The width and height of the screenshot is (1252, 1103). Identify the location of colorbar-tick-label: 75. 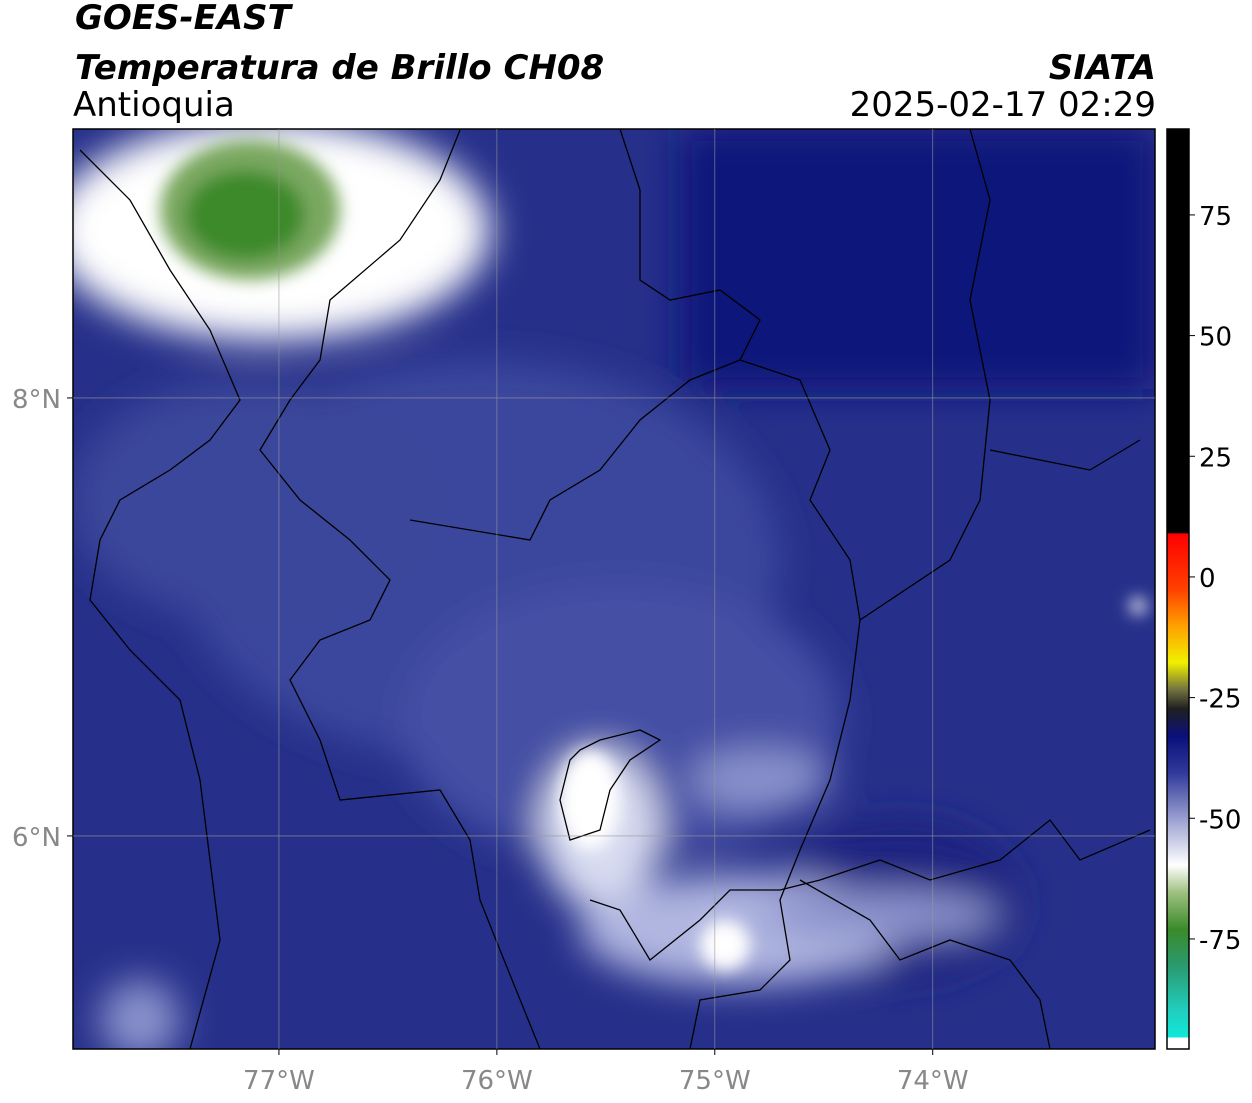
(1215, 217).